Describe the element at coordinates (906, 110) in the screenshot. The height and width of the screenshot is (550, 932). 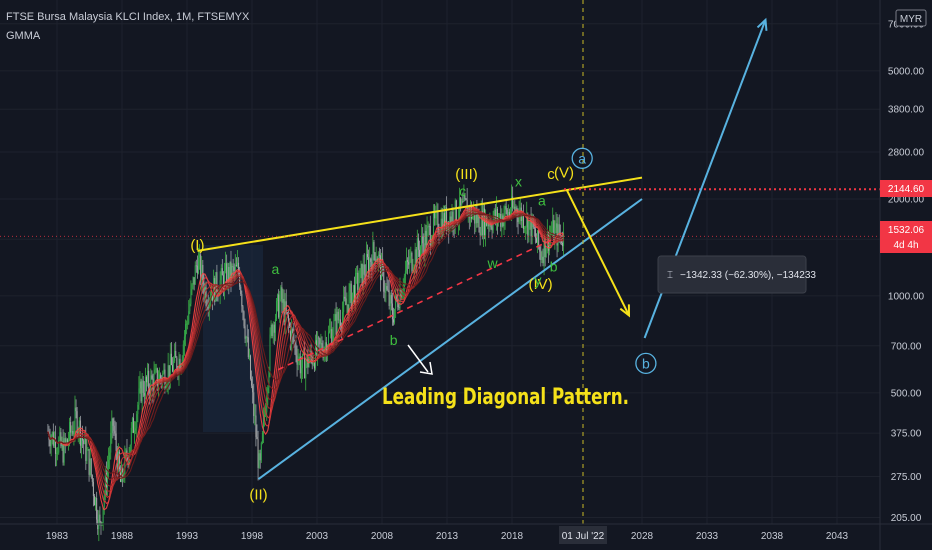
I see `price-tick-label: 3800.00` at that location.